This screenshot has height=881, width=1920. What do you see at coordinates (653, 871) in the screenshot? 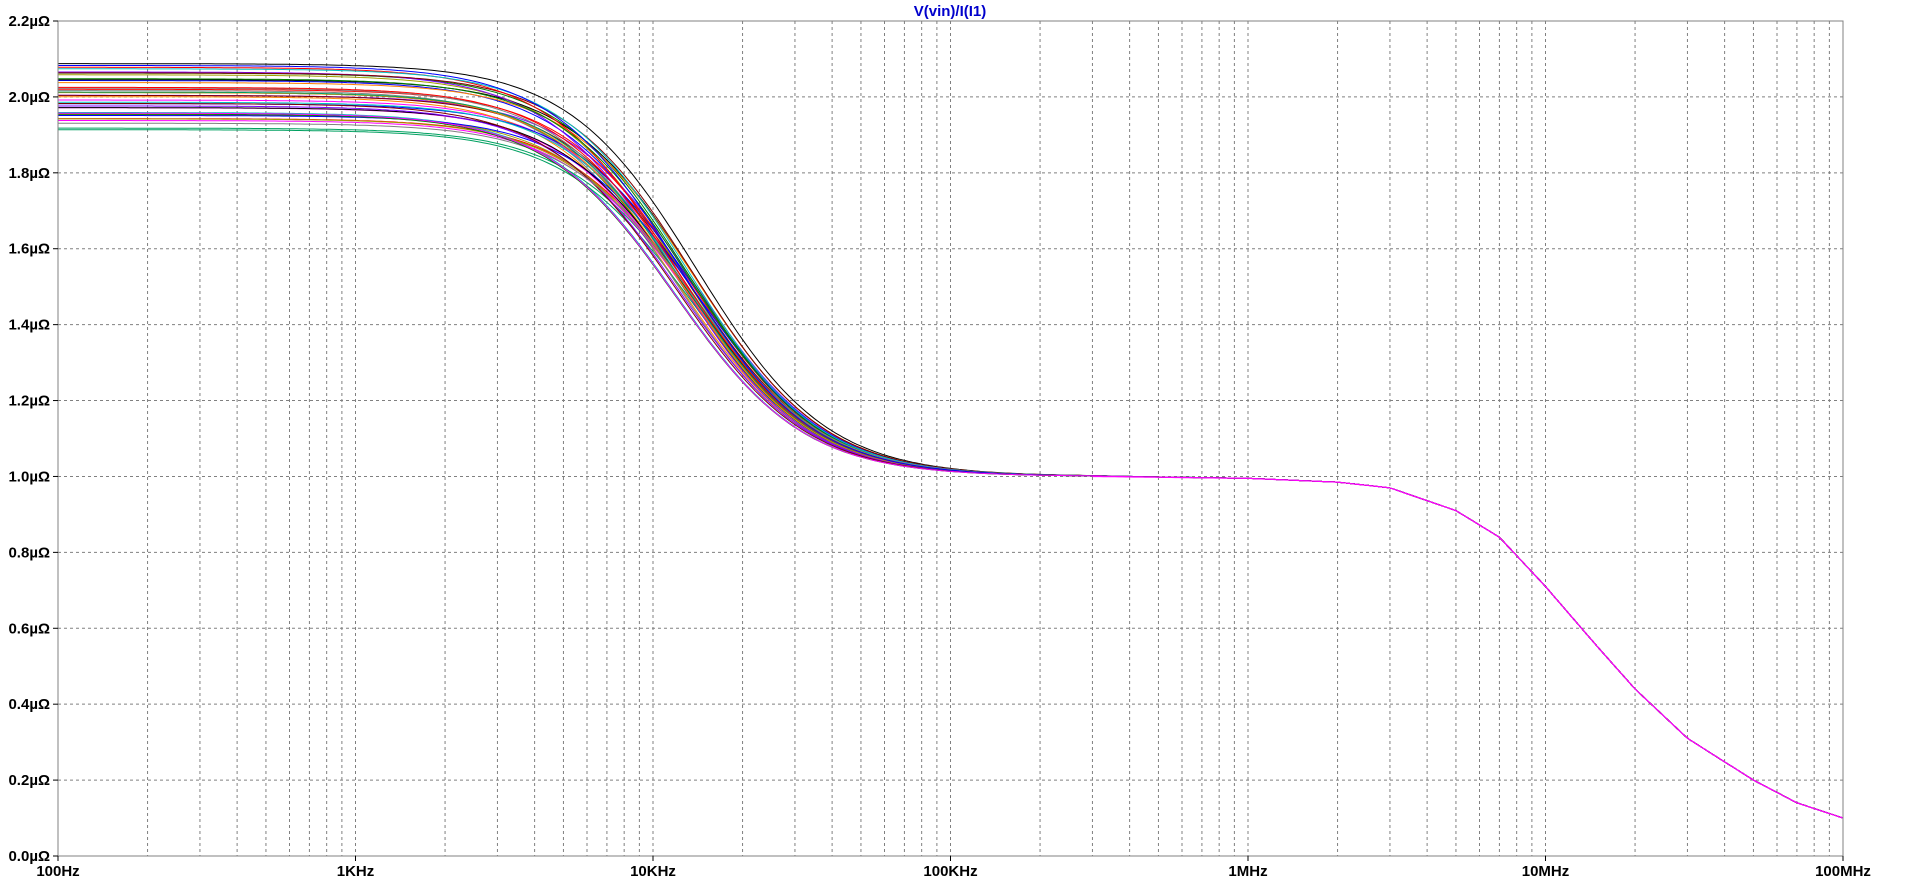
I see `x-tick-label: 10KHz` at bounding box center [653, 871].